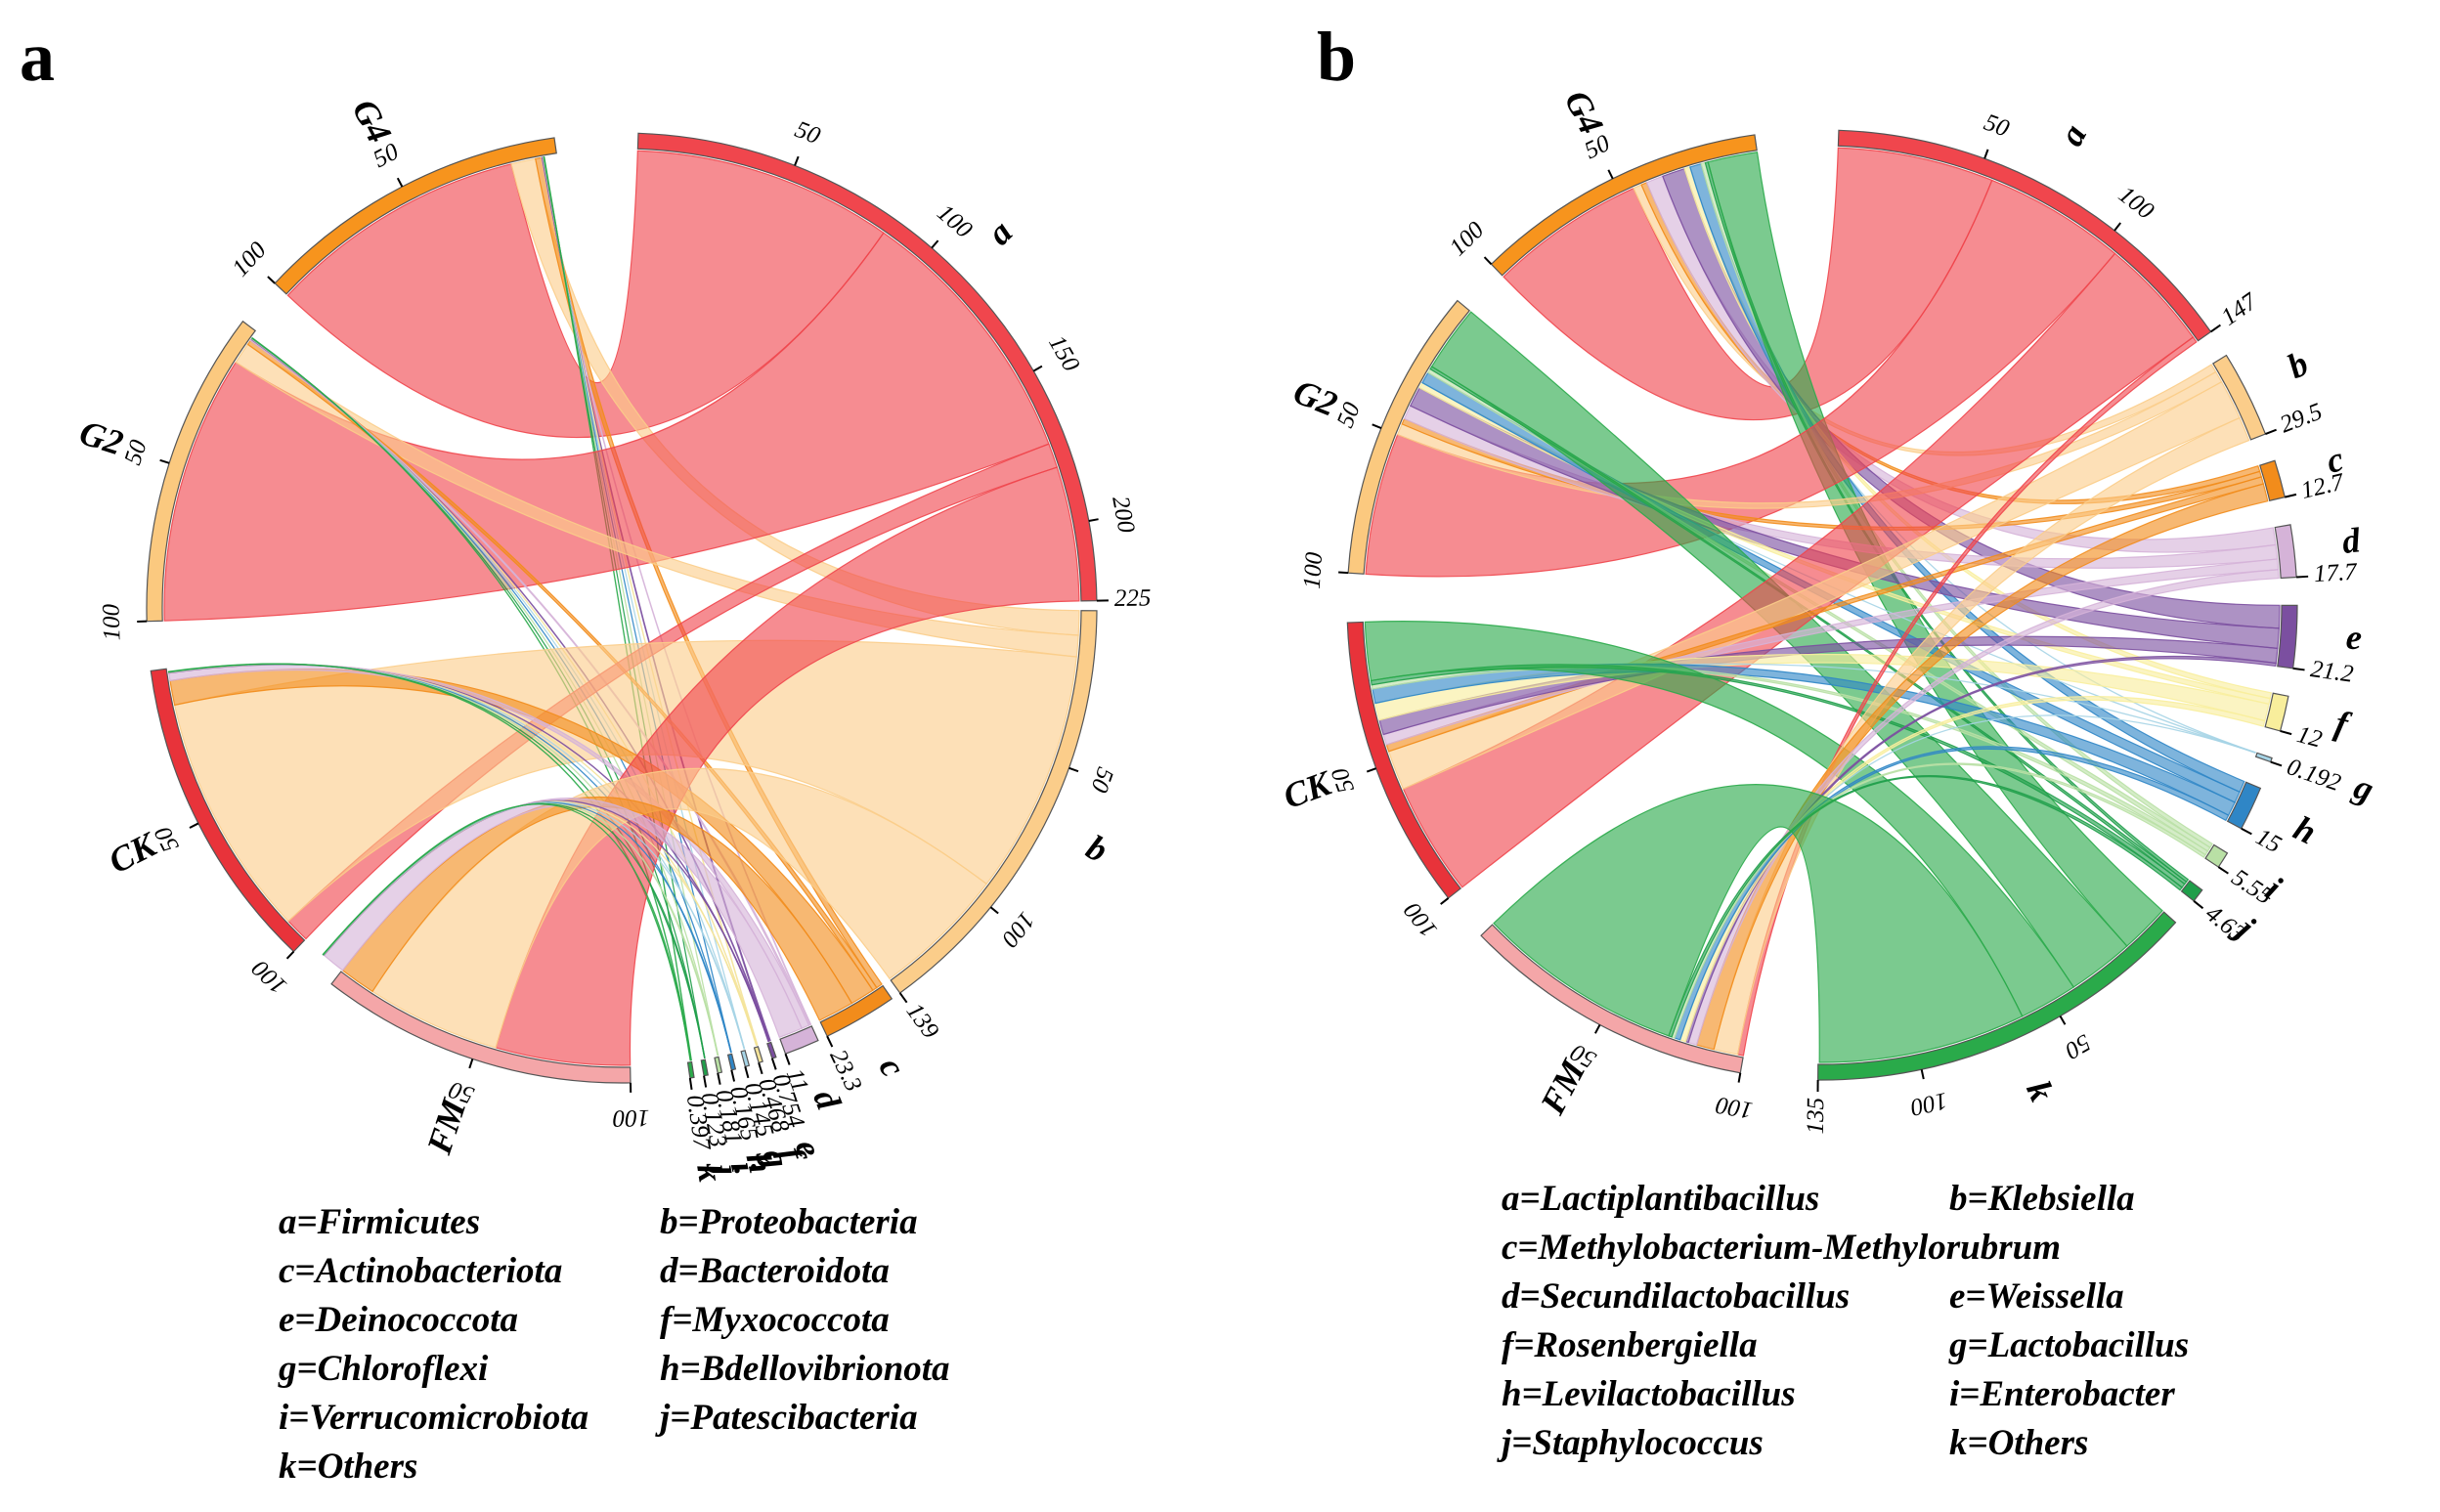 The height and width of the screenshot is (1512, 2440). Describe the element at coordinates (771, 1050) in the screenshot. I see `category-arc-e` at that location.